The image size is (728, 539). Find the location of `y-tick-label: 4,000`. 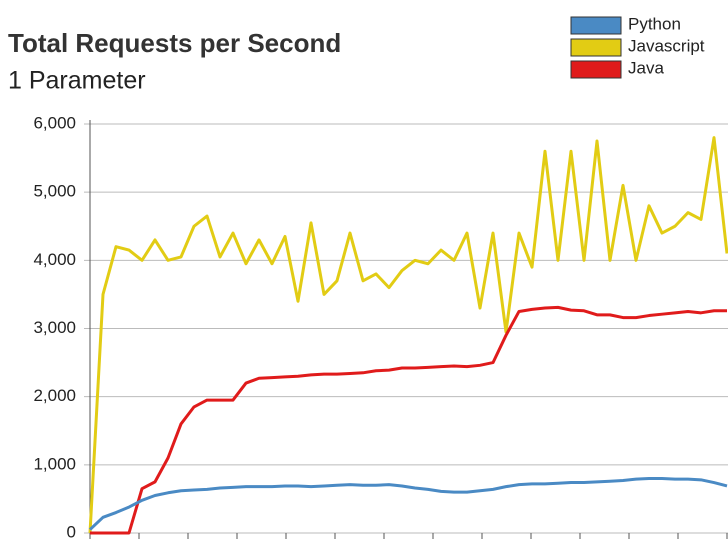

y-tick-label: 4,000 is located at coordinates (54, 259).